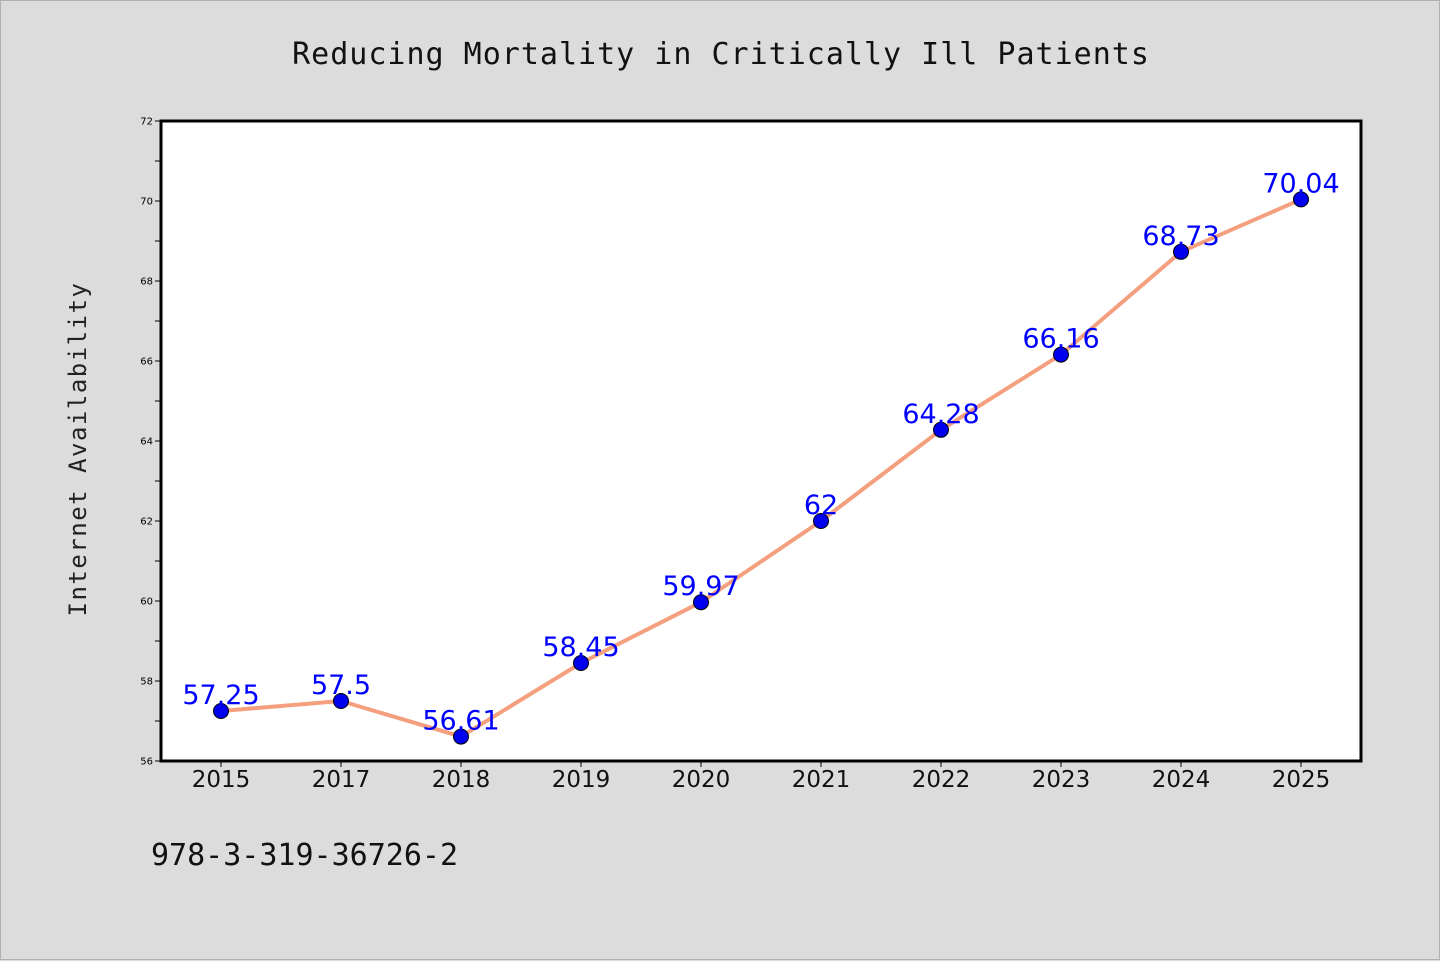 The height and width of the screenshot is (961, 1440). Describe the element at coordinates (146, 202) in the screenshot. I see `y-tick-label: 70` at that location.